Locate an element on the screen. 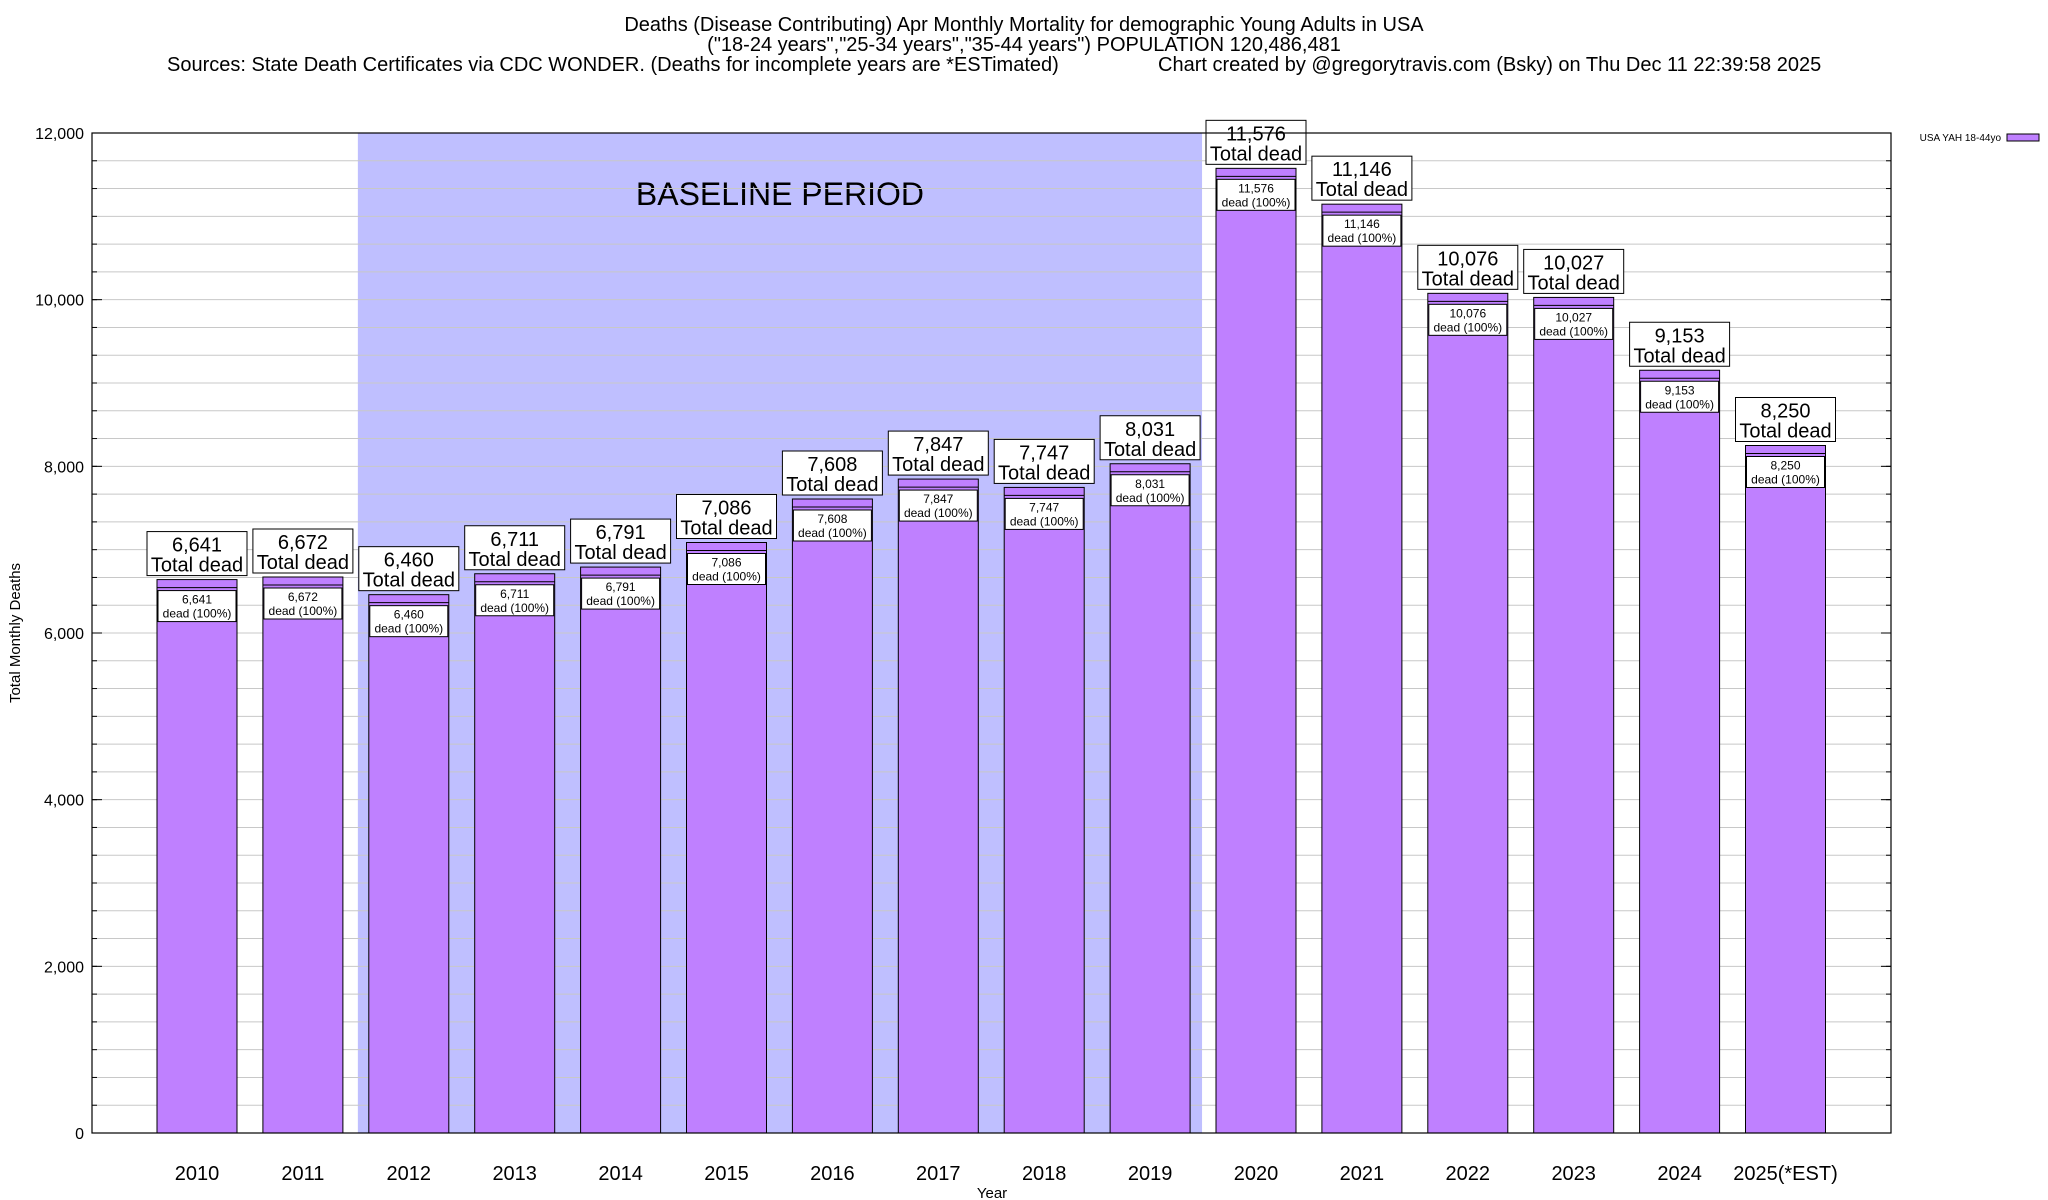 Image resolution: width=2048 pixels, height=1200 pixels. x-tick-label: 2018 is located at coordinates (1044, 1174).